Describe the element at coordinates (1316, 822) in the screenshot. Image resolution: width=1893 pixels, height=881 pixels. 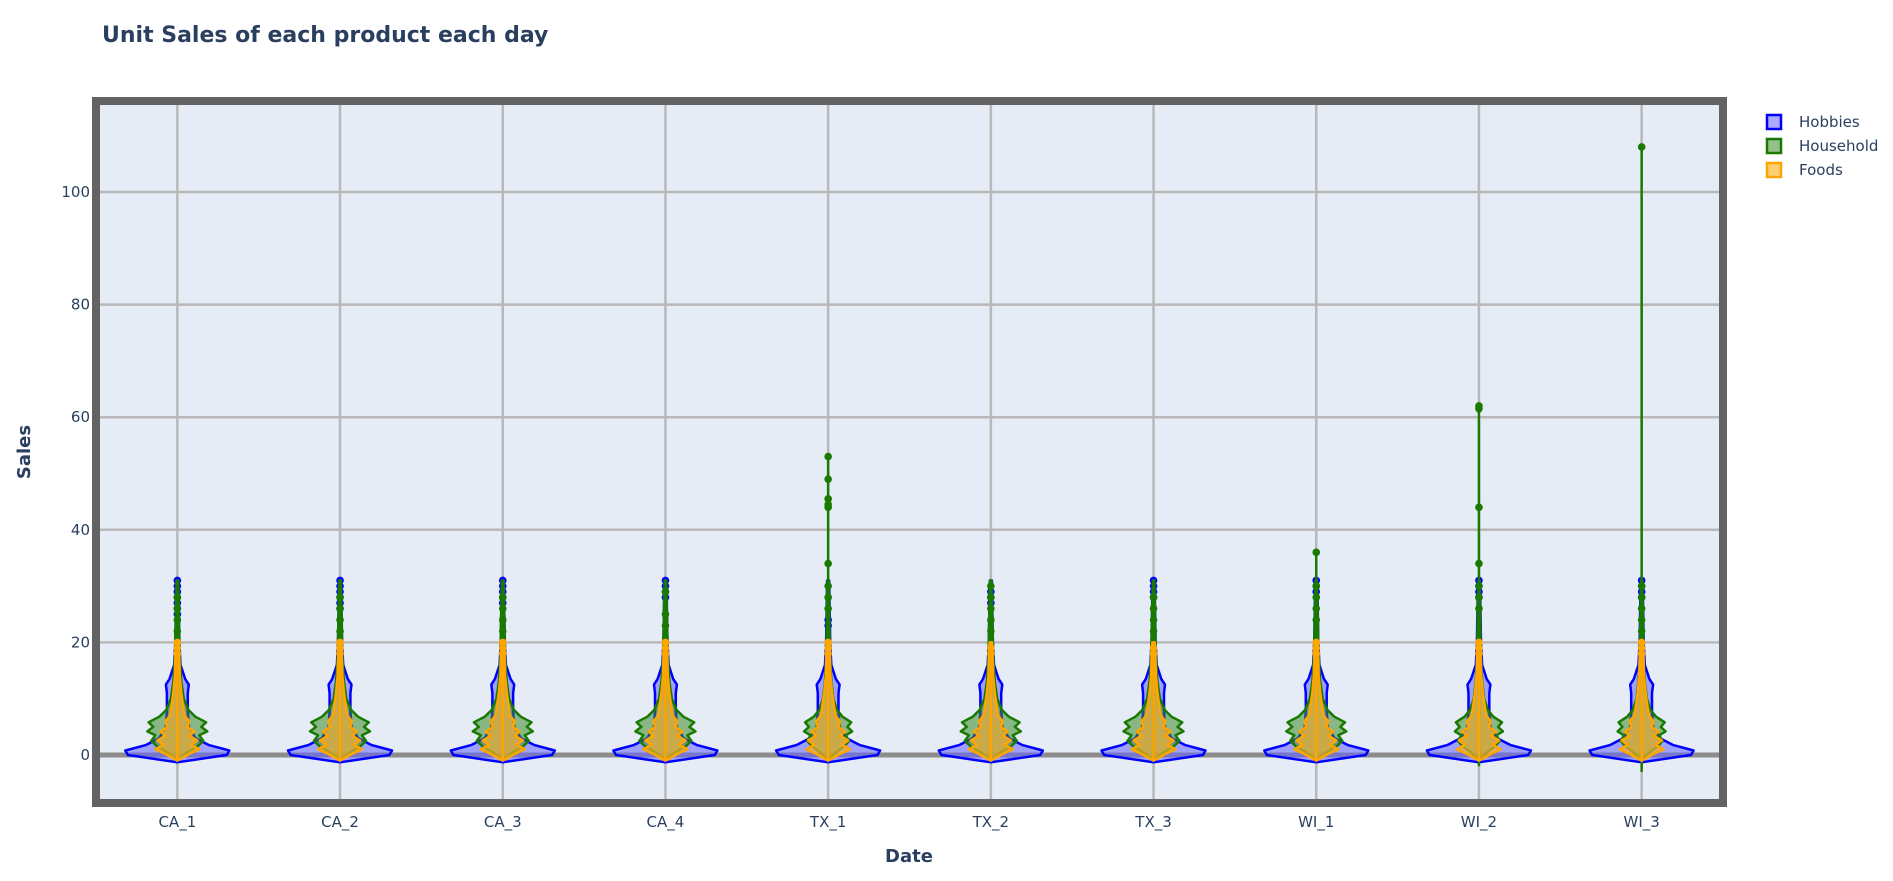
I see `x-tick-label: WI_1` at that location.